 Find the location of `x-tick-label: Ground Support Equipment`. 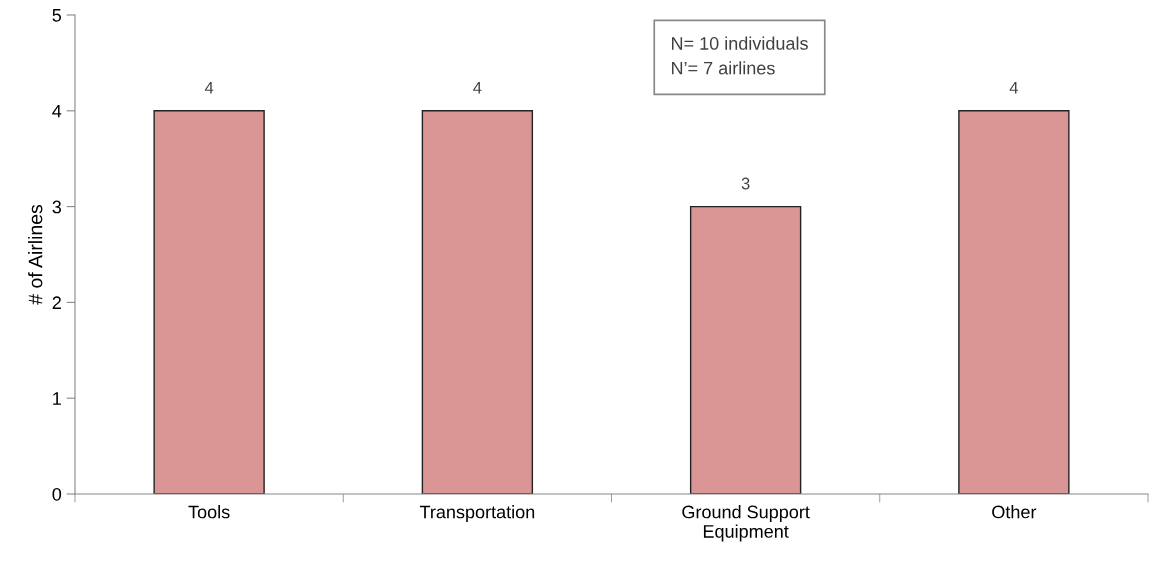

x-tick-label: Ground Support Equipment is located at coordinates (746, 523).